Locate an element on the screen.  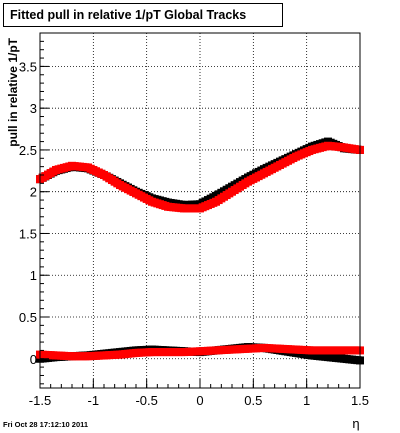
y-tick-label: 0 is located at coordinates (33, 359).